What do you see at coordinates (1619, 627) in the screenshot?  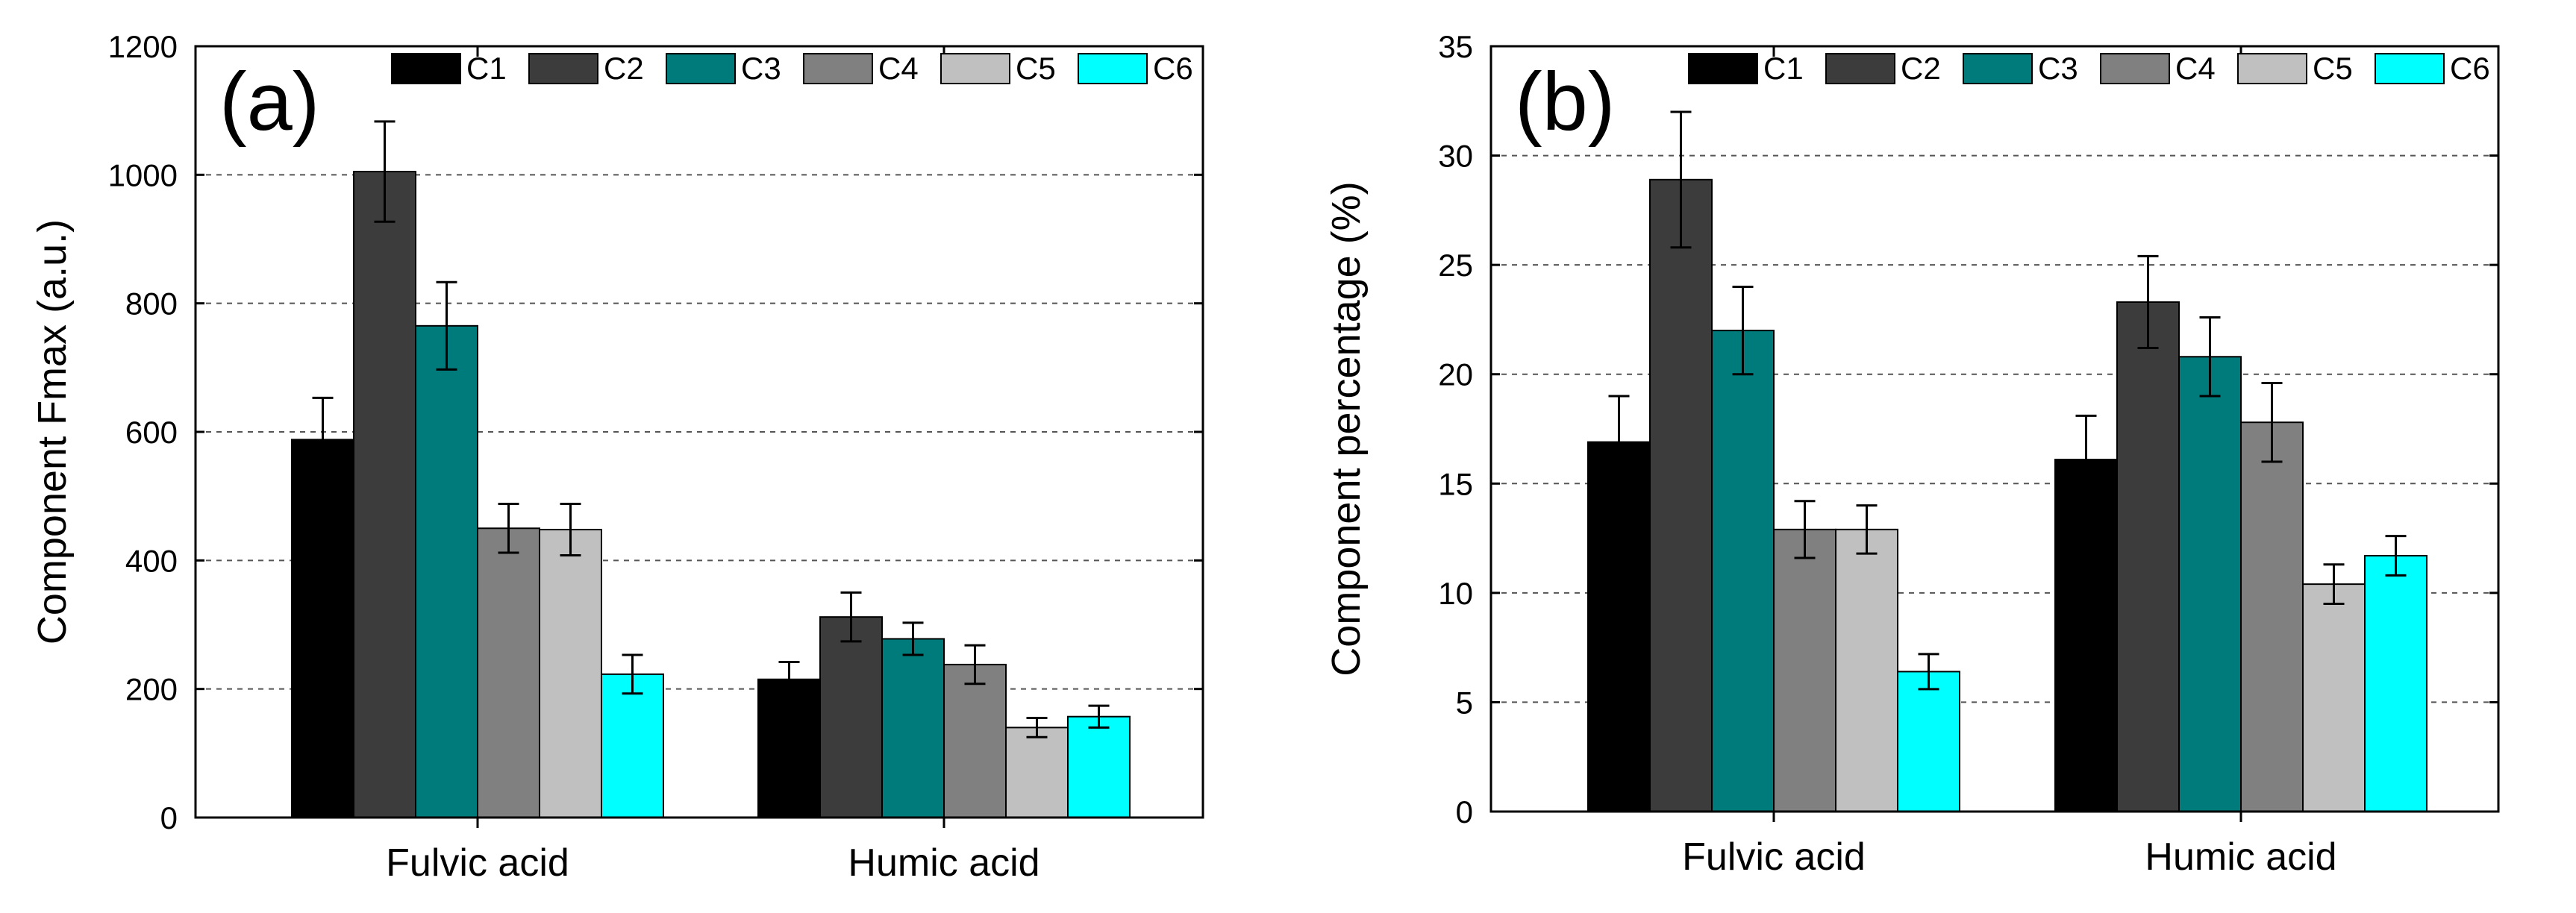 I see `panel-b-bar-c1-fulvic` at bounding box center [1619, 627].